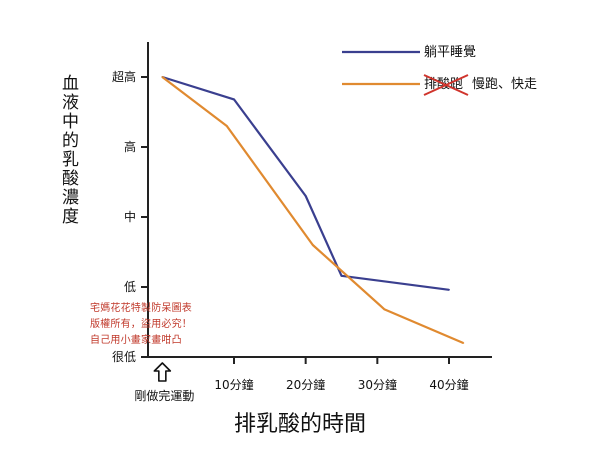 The height and width of the screenshot is (452, 600). Describe the element at coordinates (136, 340) in the screenshot. I see `watermark-line: 自己用小畫家畫咁凸` at that location.